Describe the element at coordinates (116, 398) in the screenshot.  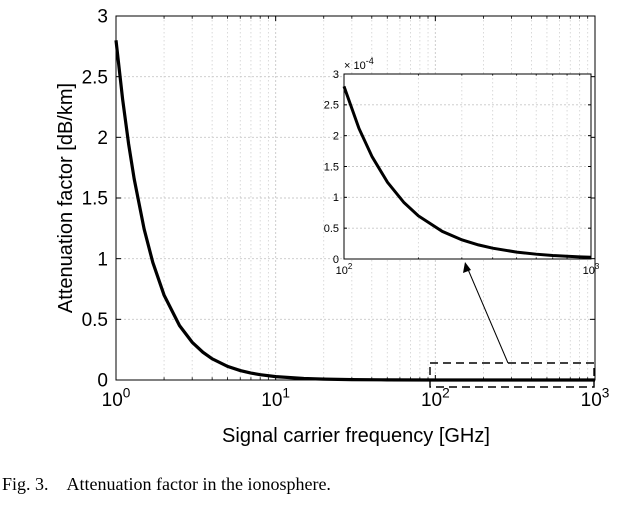
I see `x-tick-label: 10⁰` at that location.